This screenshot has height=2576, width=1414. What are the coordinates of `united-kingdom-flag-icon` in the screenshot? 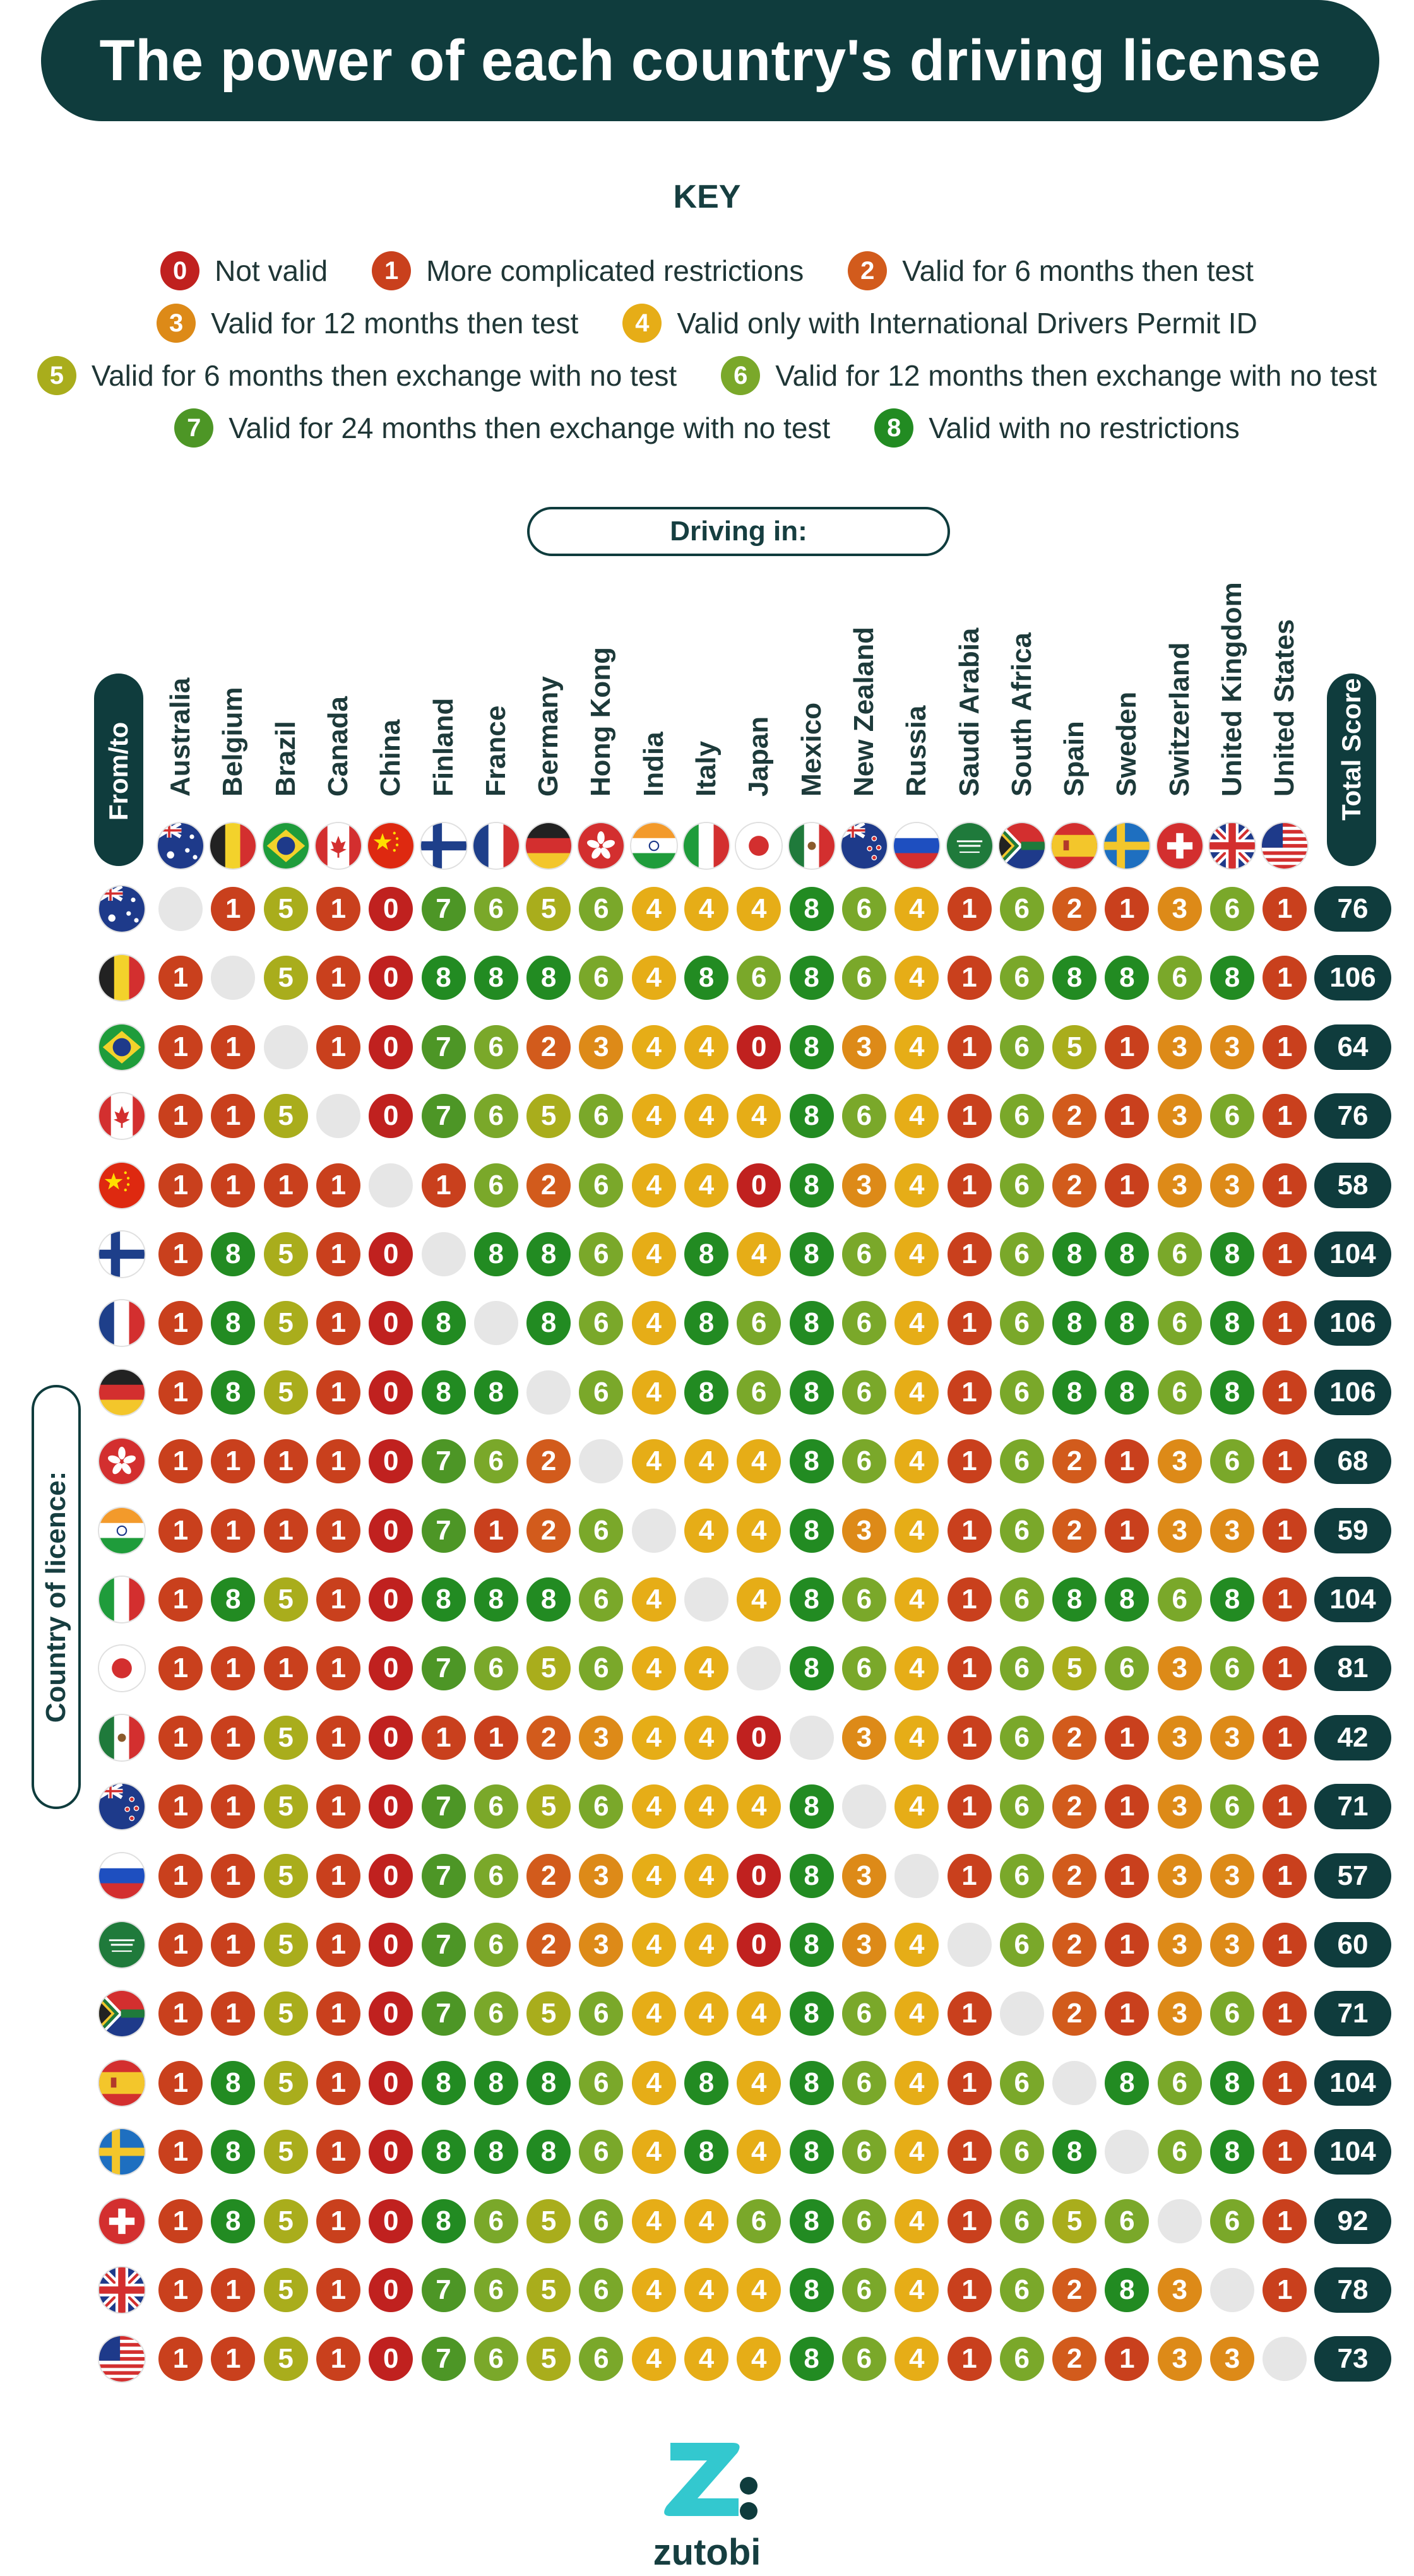 It's located at (122, 2290).